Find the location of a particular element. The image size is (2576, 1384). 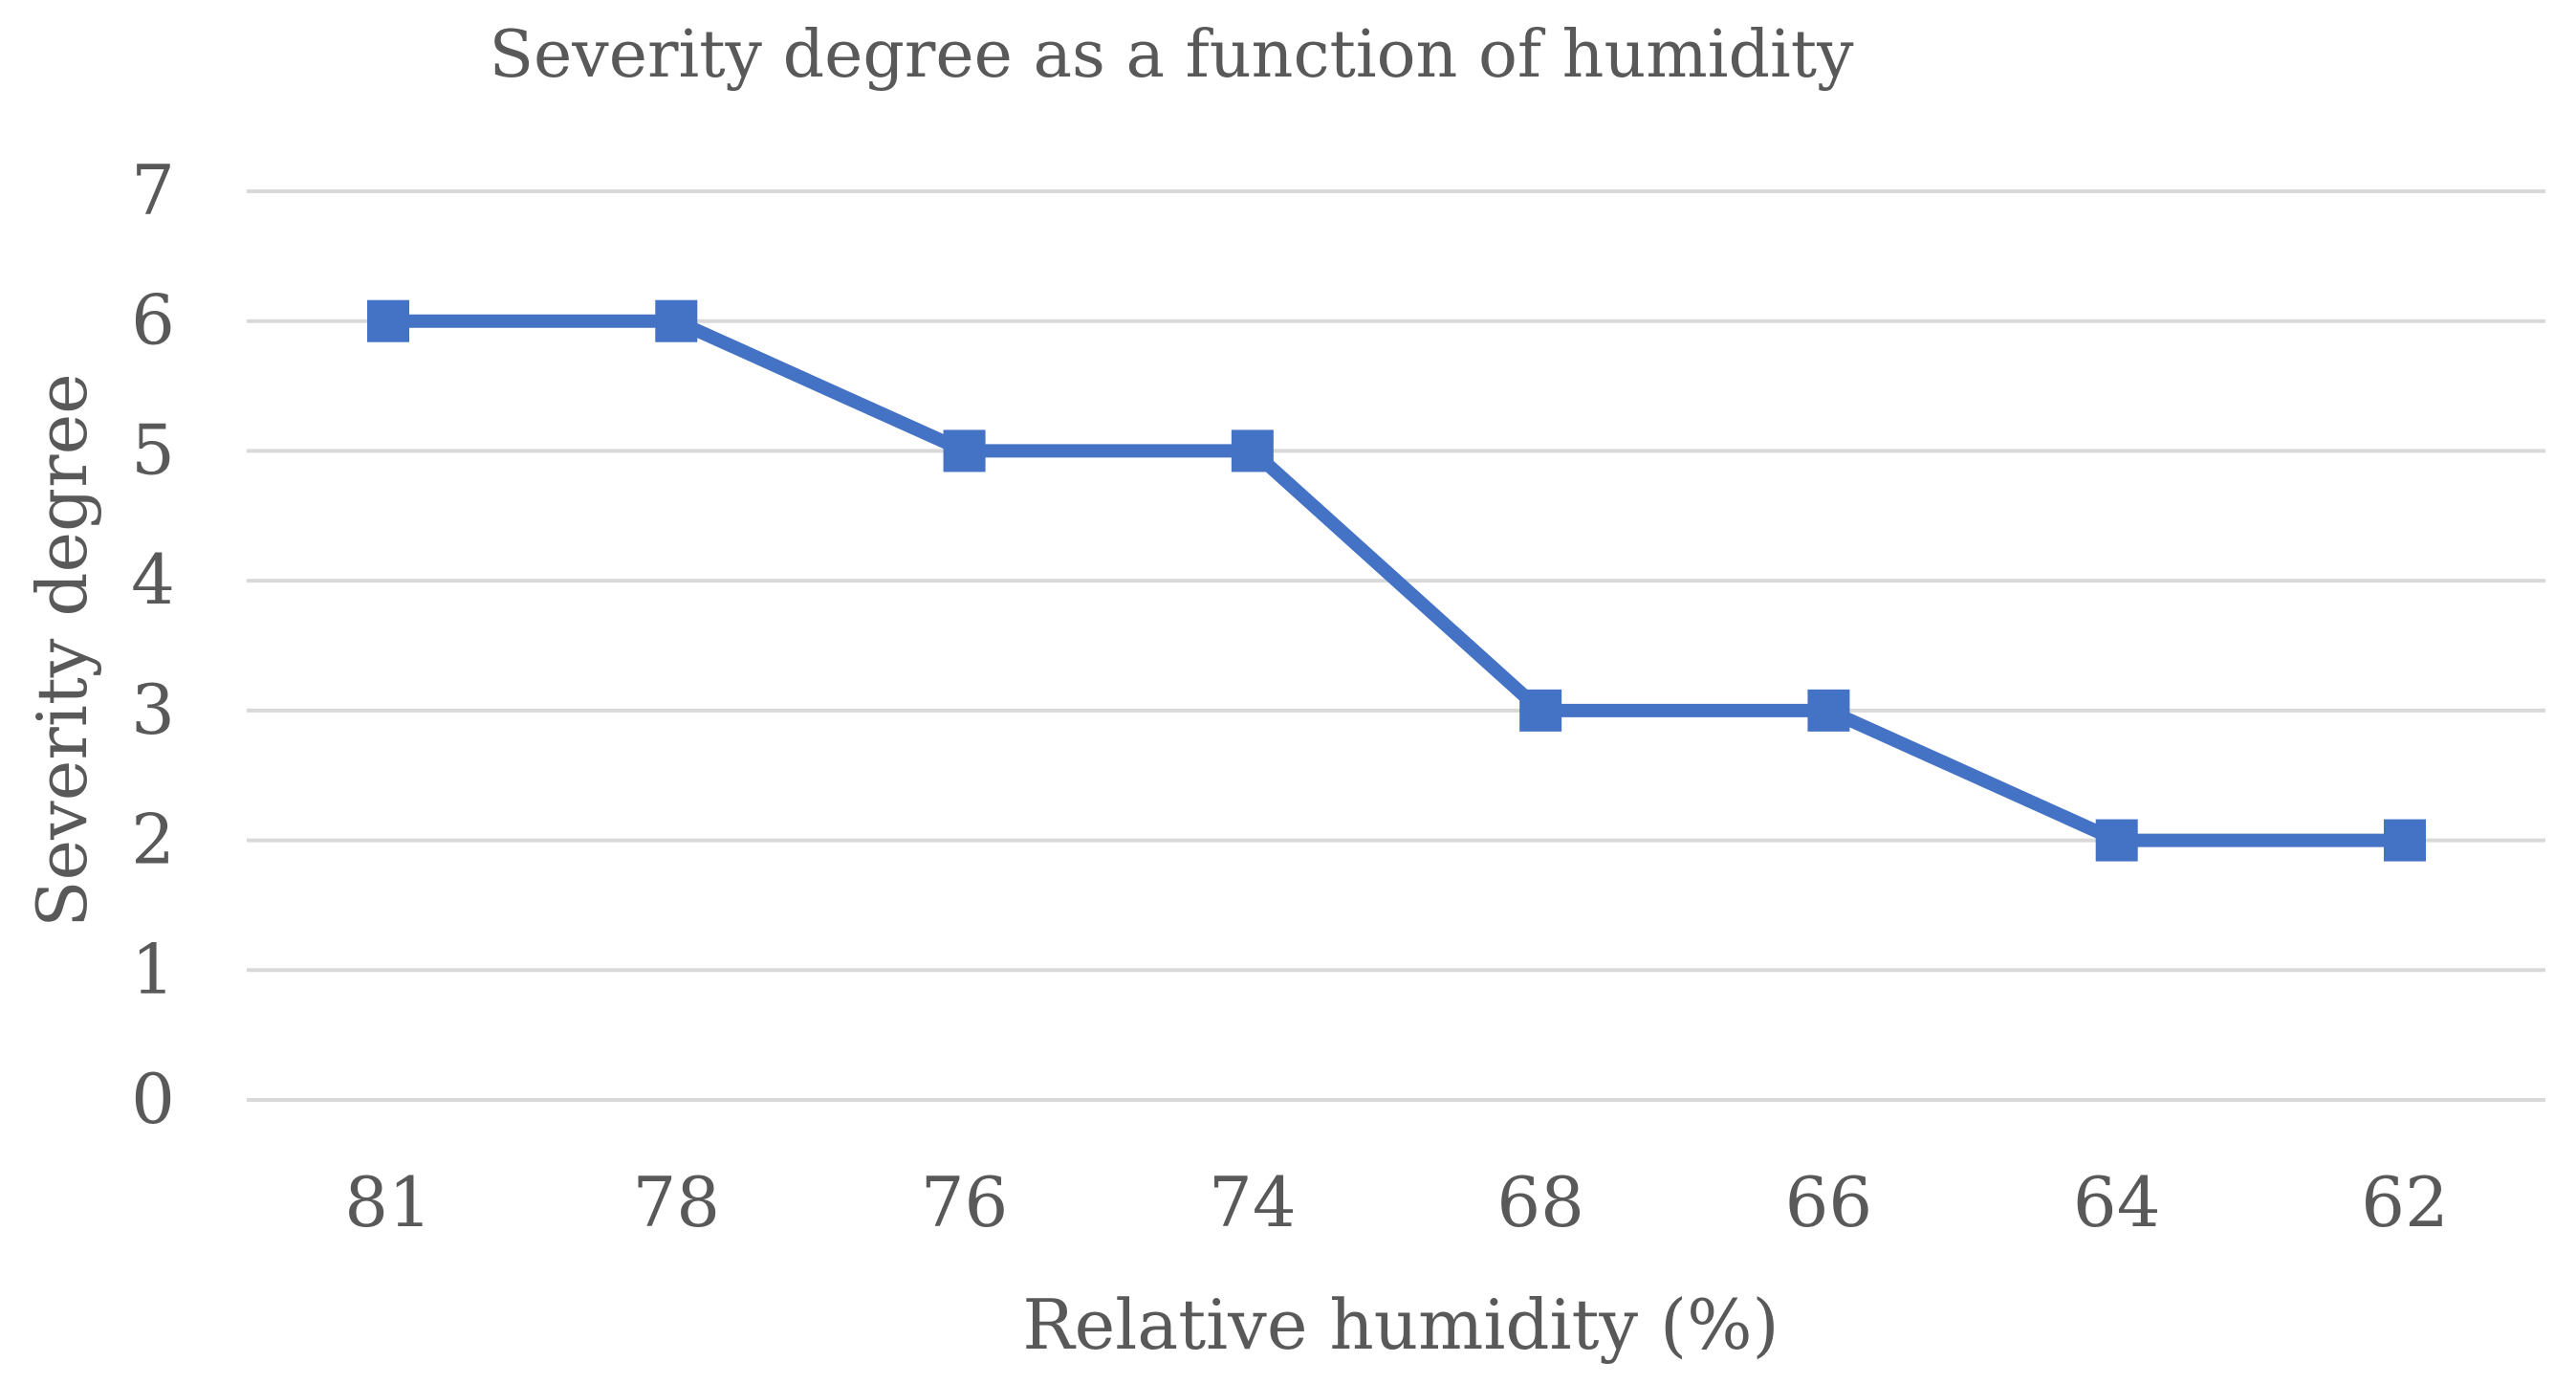

y-axis-ticks: 0 1 2 3 4 5 6 7 is located at coordinates (153, 645).